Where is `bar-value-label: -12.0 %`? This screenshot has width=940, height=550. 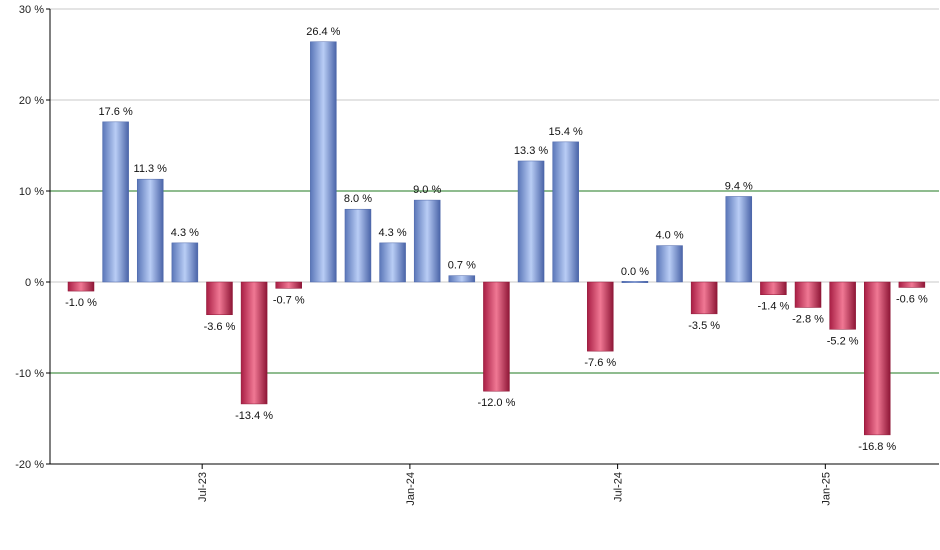 bar-value-label: -12.0 % is located at coordinates (496, 403).